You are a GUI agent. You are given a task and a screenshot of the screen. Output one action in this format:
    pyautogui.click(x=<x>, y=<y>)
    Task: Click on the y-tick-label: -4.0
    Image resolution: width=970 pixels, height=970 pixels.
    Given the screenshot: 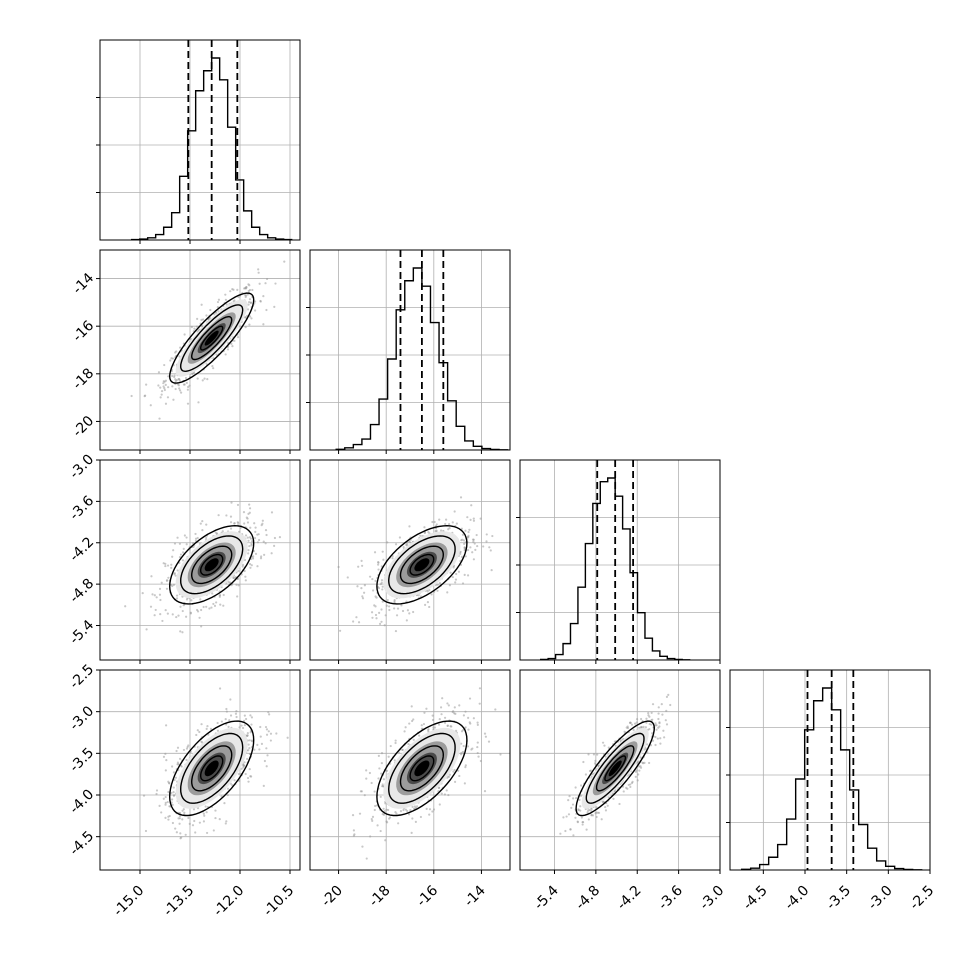 What is the action you would take?
    pyautogui.click(x=82, y=802)
    